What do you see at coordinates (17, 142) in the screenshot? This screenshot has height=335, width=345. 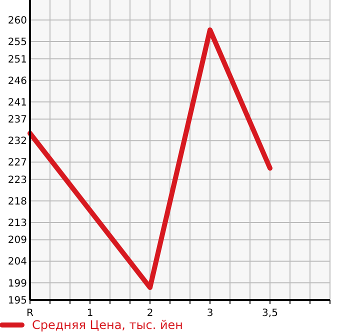 I see `y-tick-label: 232` at bounding box center [17, 142].